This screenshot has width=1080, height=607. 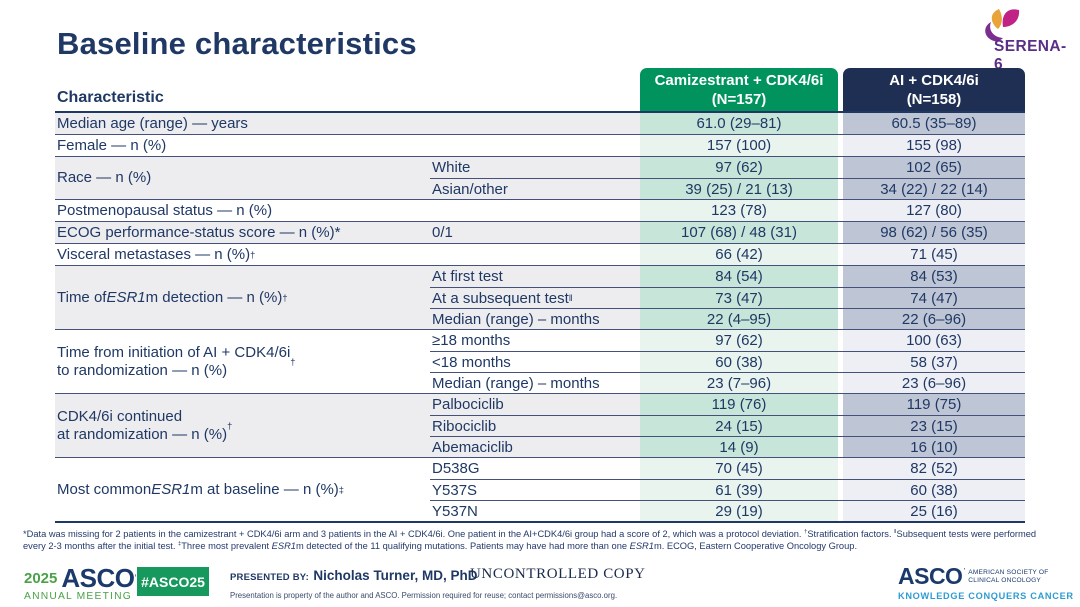 I want to click on value-ai: 60 (38), so click(x=934, y=490).